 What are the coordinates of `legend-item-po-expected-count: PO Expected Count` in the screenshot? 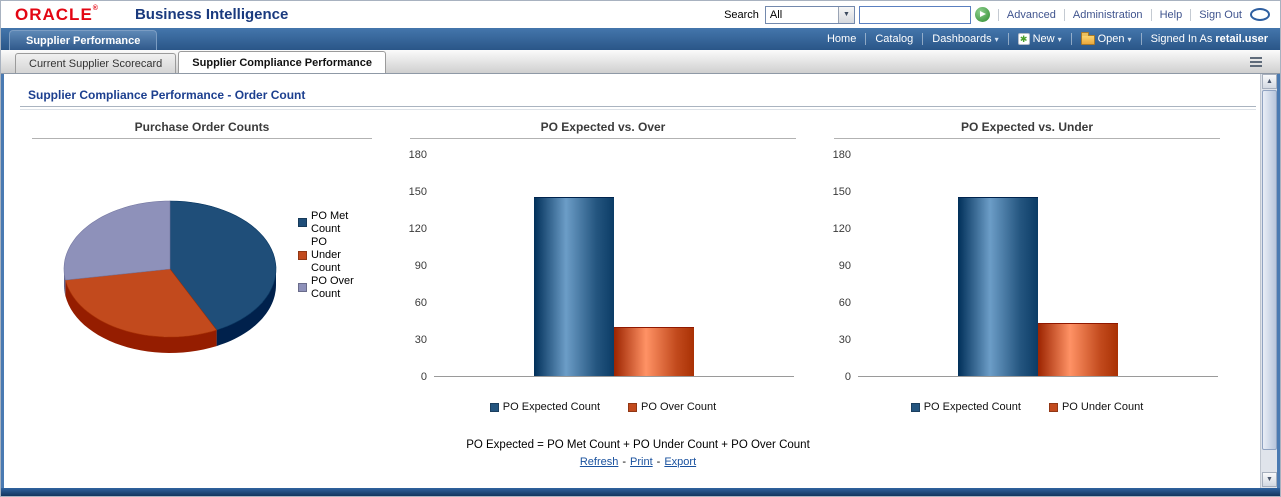 It's located at (965, 407).